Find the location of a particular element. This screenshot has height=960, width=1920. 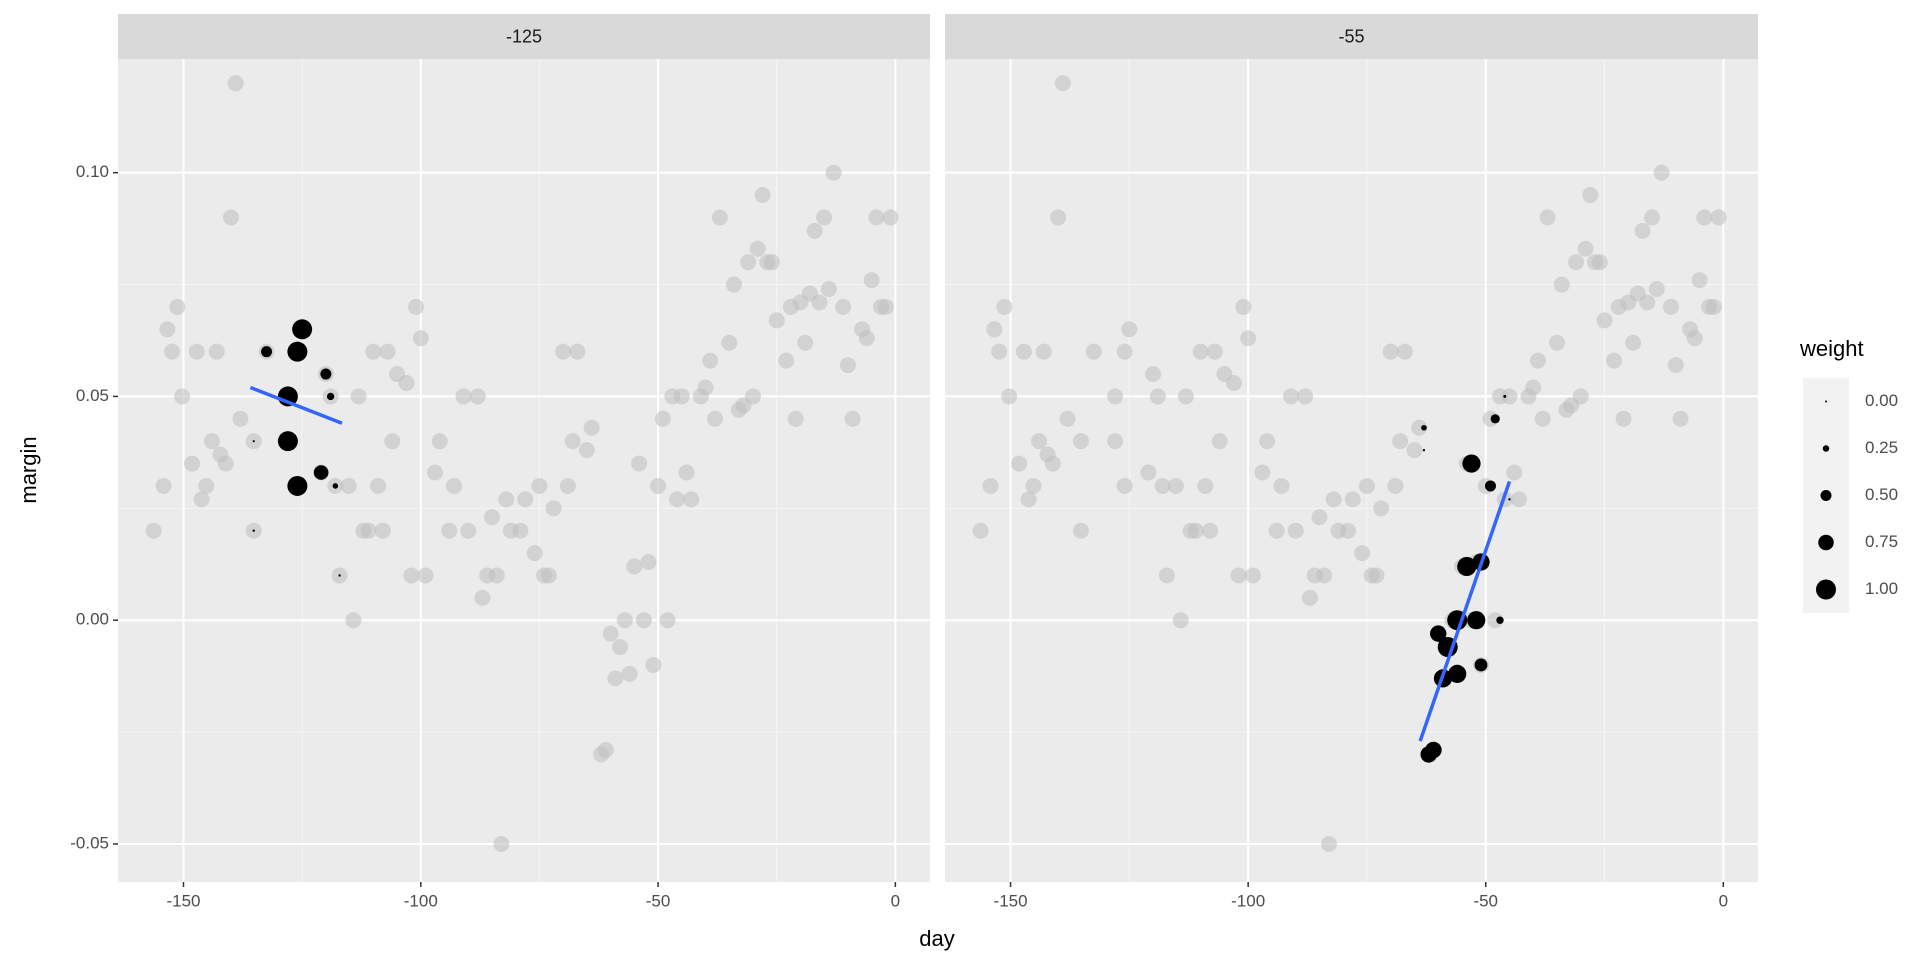

x-axis-title: day is located at coordinates (936, 938).